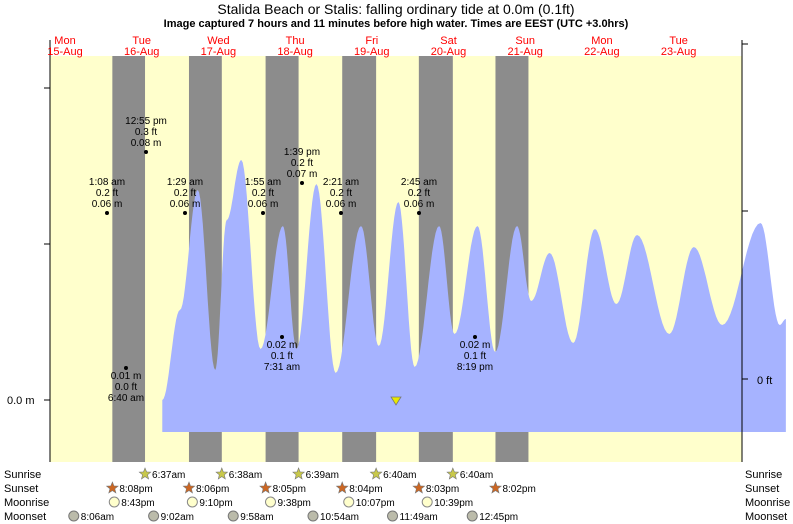 The image size is (793, 524). I want to click on day-date: 19-Aug, so click(371, 52).